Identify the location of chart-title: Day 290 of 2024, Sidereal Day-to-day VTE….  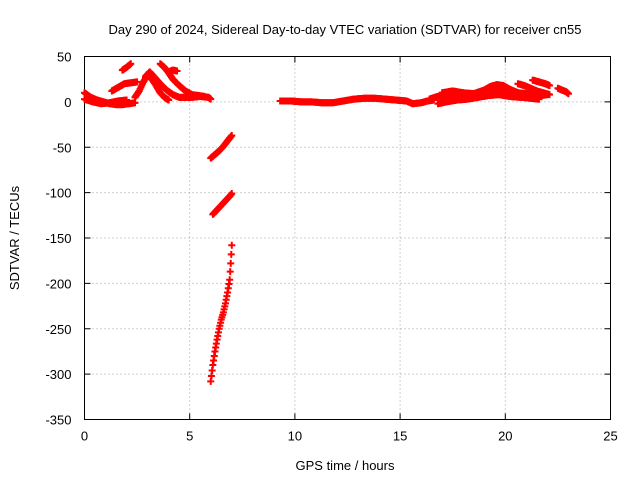
(344, 29).